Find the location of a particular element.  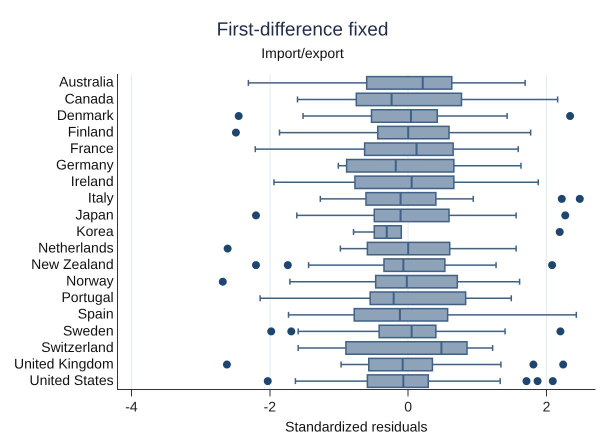

y-tick-label: Germany is located at coordinates (85, 164).